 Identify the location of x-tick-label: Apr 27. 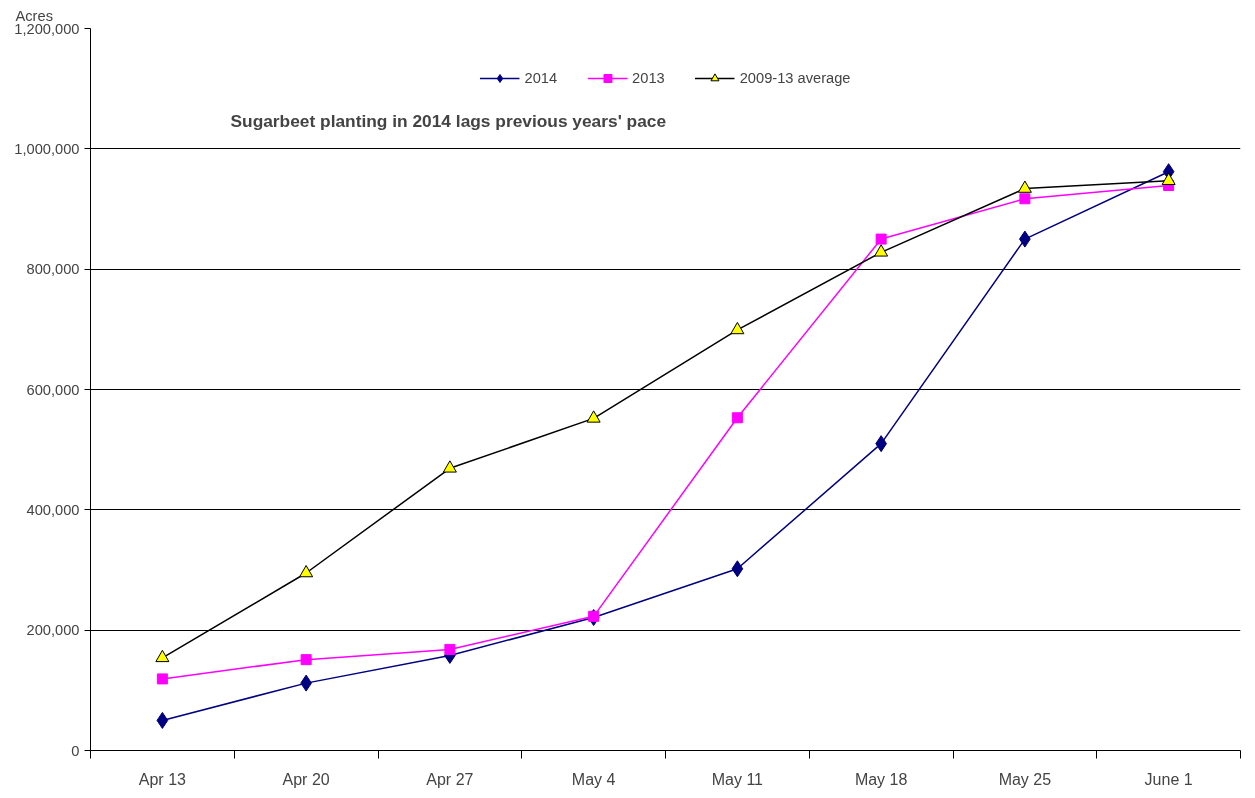
(450, 779).